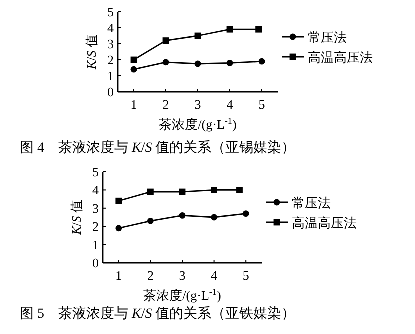 This screenshot has width=415, height=334. What do you see at coordinates (158, 314) in the screenshot?
I see `text: 图 5 茶液浓度与 K/S 值的关系（亚铁媒染）` at bounding box center [158, 314].